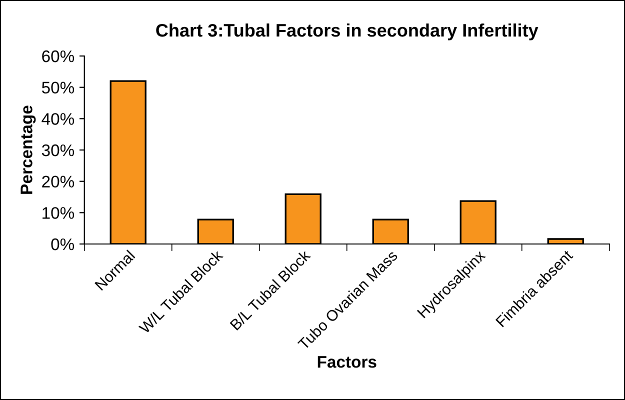  What do you see at coordinates (28, 150) in the screenshot?
I see `y-axis-title: Percentage` at bounding box center [28, 150].